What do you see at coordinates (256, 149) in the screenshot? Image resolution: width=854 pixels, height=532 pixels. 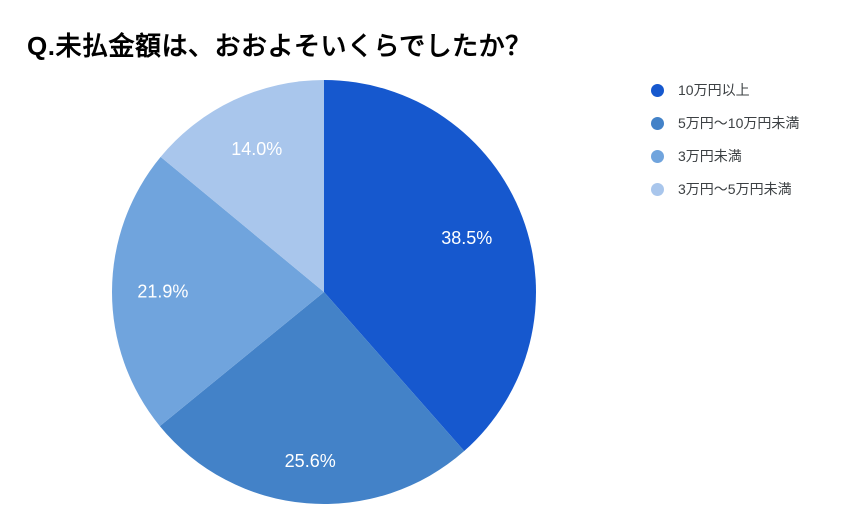 I see `slice-label-3: 14.0%` at bounding box center [256, 149].